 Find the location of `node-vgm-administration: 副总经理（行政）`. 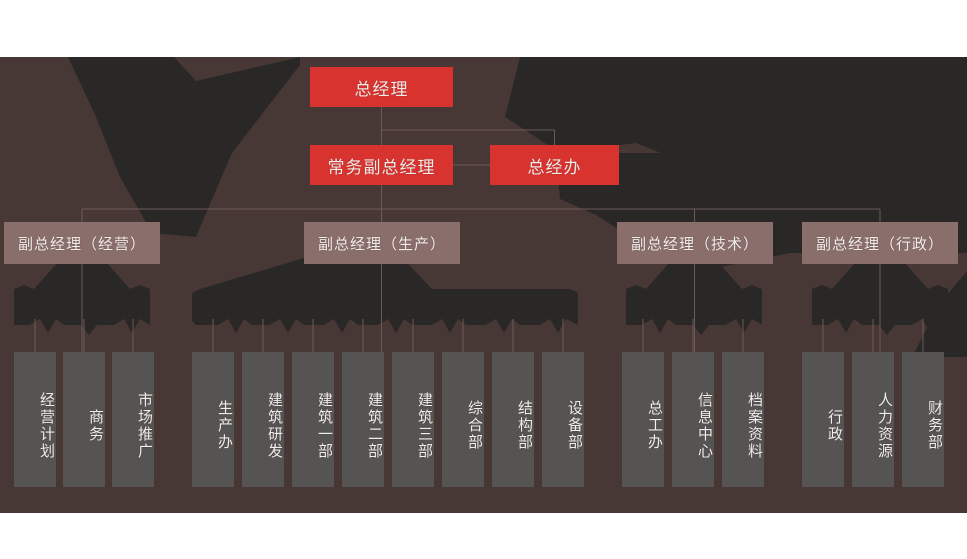

node-vgm-administration: 副总经理（行政） is located at coordinates (880, 243).